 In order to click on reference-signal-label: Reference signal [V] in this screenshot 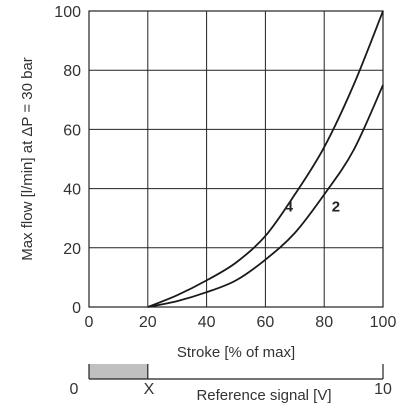, I will do `click(263, 395)`.